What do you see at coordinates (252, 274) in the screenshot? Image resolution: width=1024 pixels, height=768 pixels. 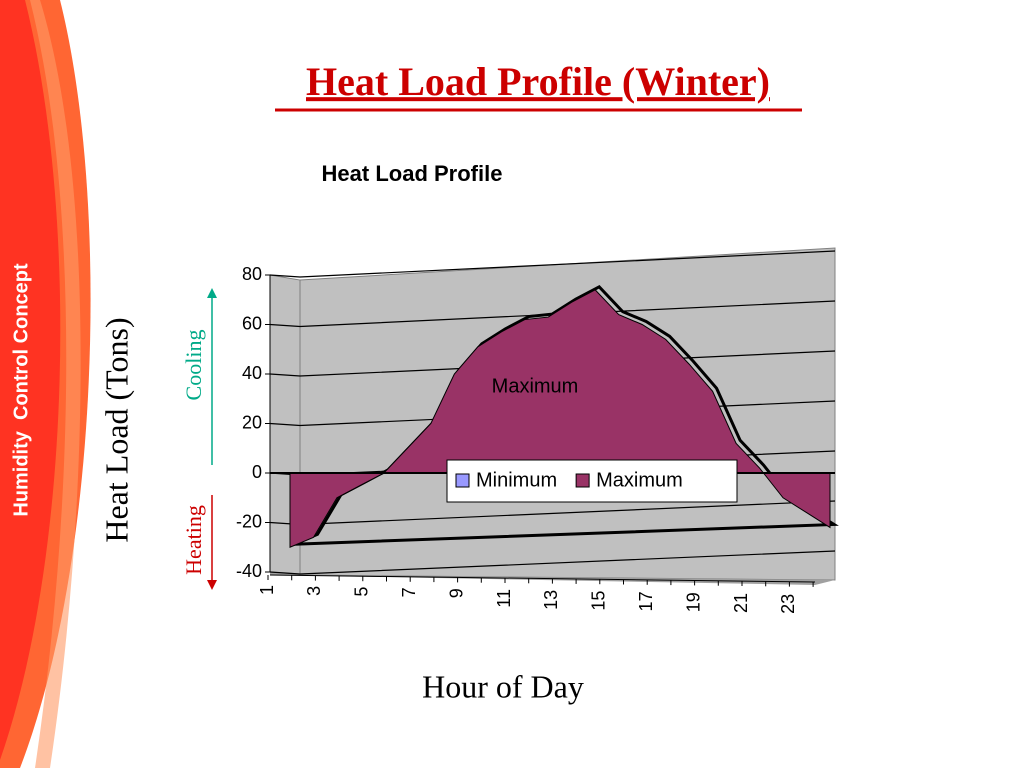 I see `y-tick-label: 80` at bounding box center [252, 274].